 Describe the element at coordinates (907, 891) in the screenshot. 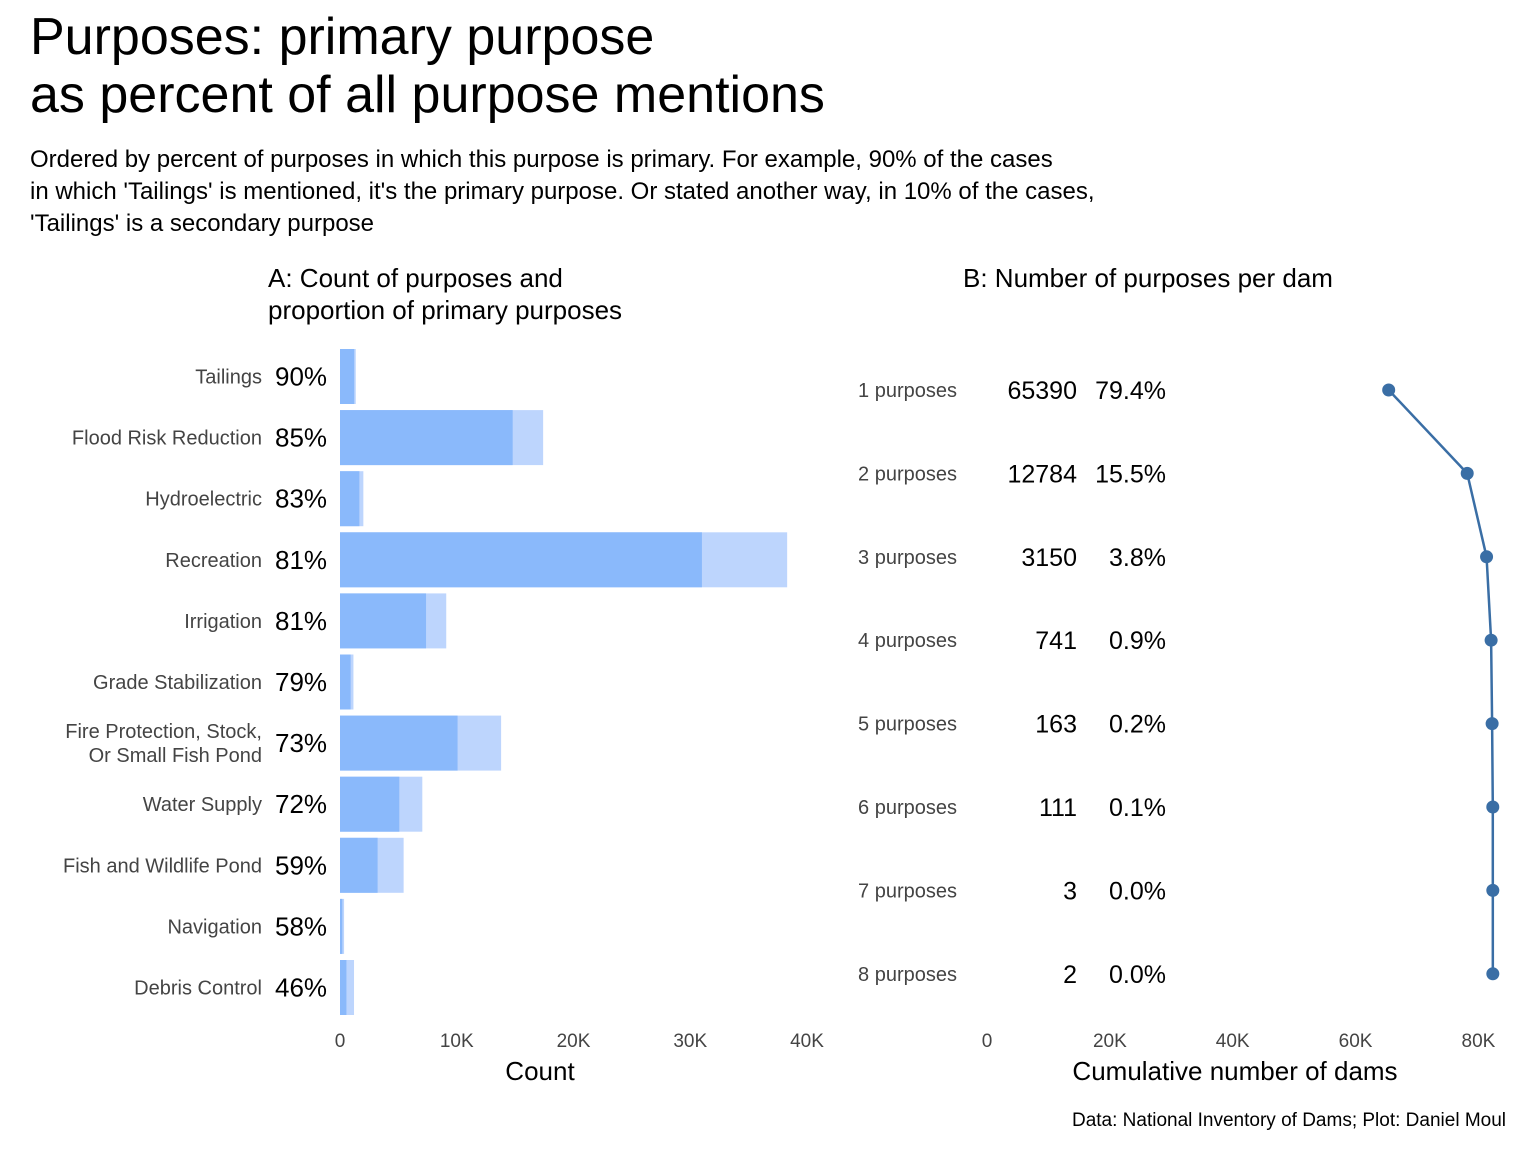

I see `purposes-label: 7 purposes` at that location.